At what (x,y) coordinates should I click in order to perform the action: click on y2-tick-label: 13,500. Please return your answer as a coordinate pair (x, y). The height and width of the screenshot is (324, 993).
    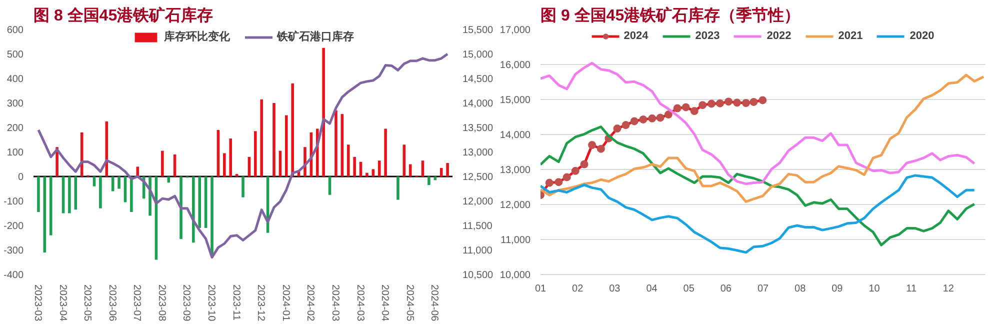
    Looking at the image, I should click on (478, 128).